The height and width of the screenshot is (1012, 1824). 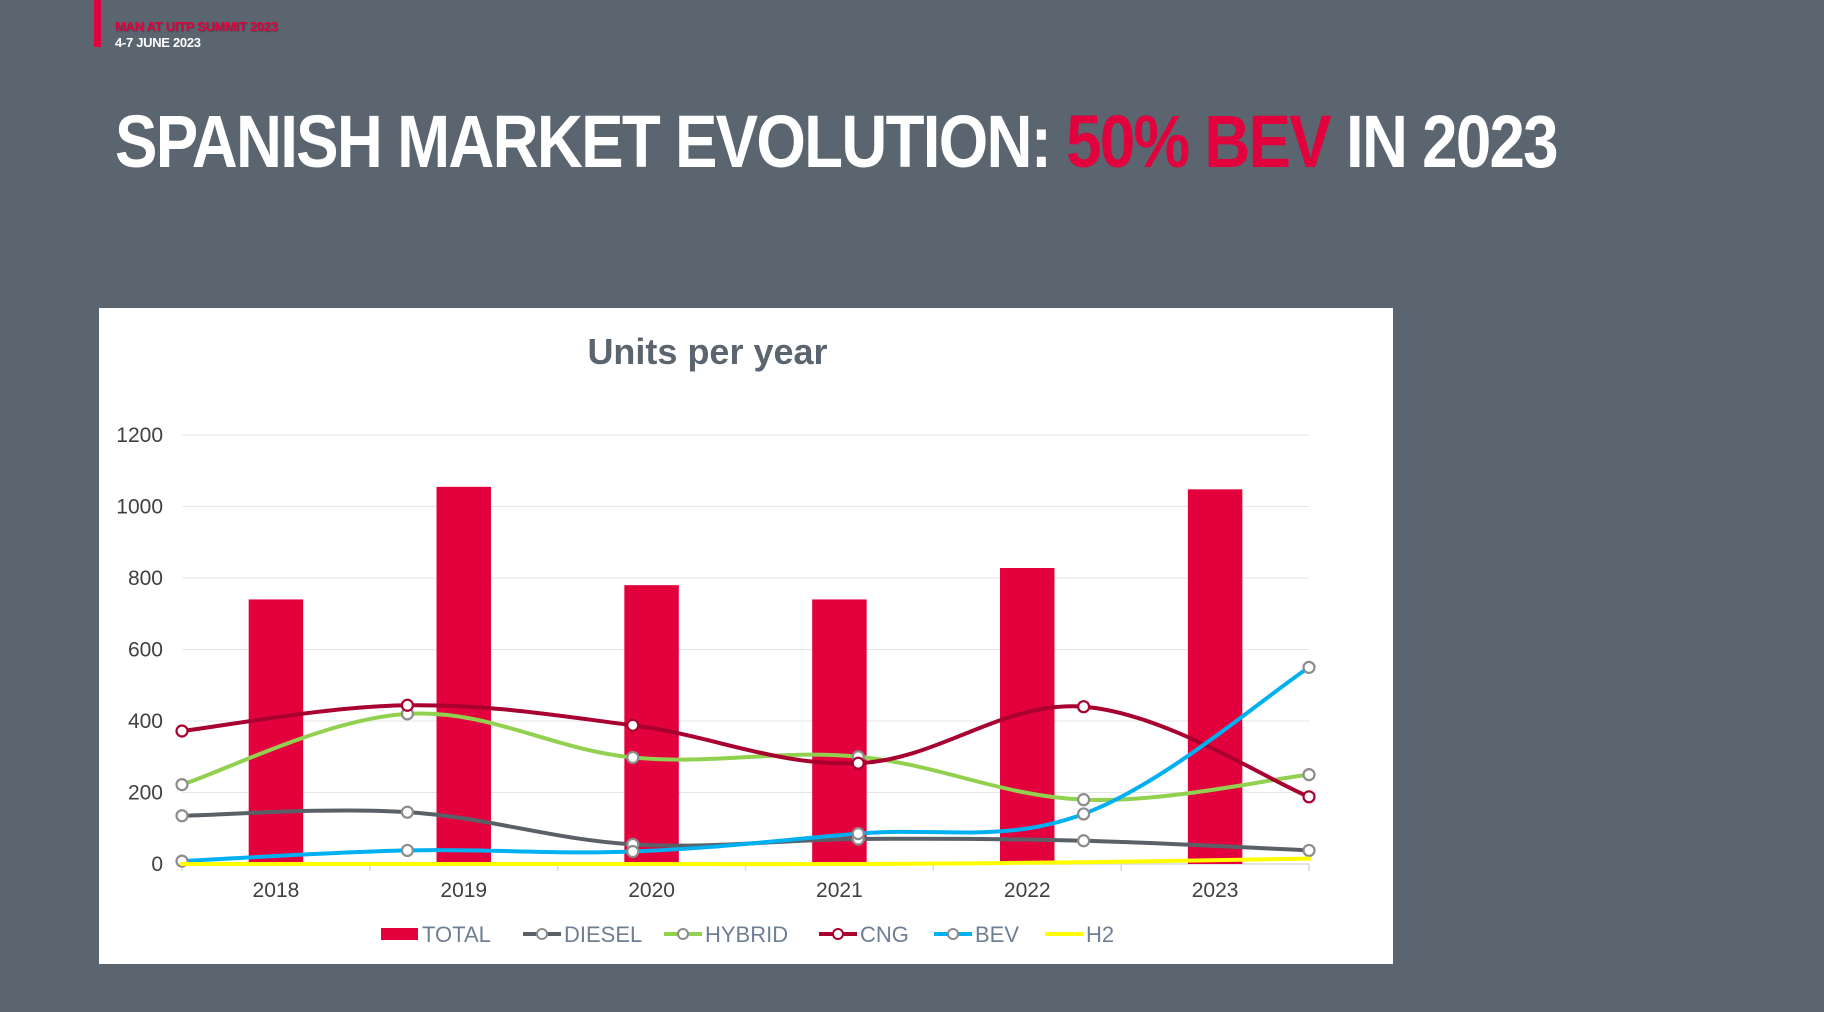 What do you see at coordinates (651, 890) in the screenshot?
I see `x-tick-label: 2020` at bounding box center [651, 890].